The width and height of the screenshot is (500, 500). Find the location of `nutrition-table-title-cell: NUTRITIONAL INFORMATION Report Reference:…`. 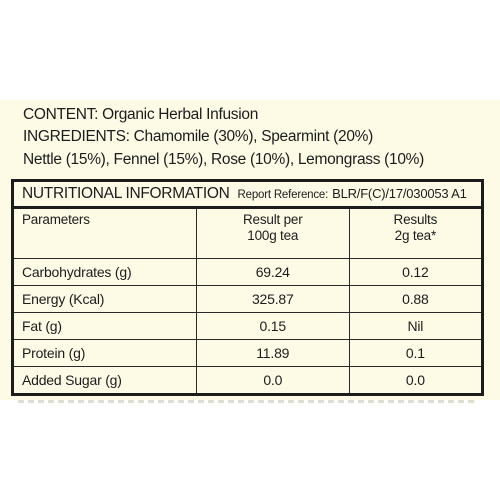

nutrition-table-title-cell: NUTRITIONAL INFORMATION Report Reference:… is located at coordinates (247, 194).